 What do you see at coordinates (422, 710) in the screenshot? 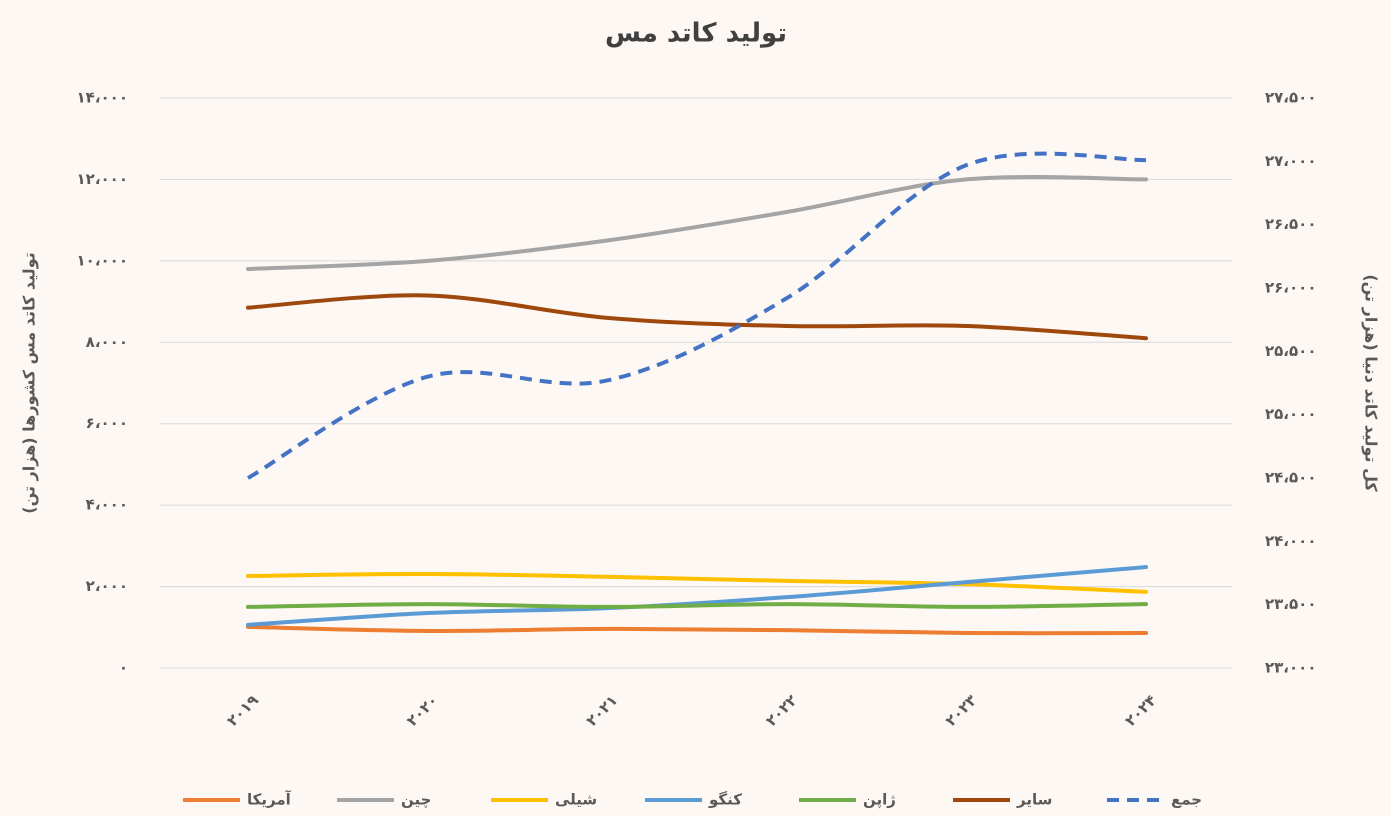
I see `x-tick-label: ۲۰۲۰` at bounding box center [422, 710].